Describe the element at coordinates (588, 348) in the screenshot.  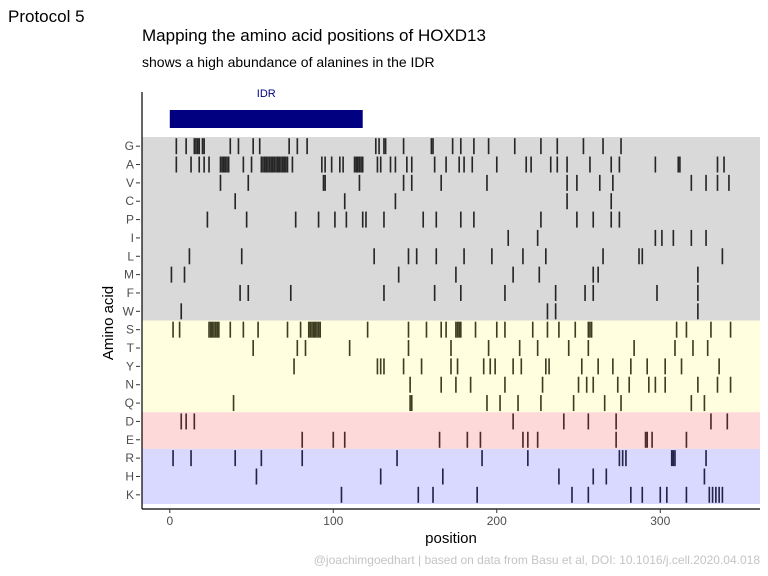
I see `residue-tick-T` at that location.